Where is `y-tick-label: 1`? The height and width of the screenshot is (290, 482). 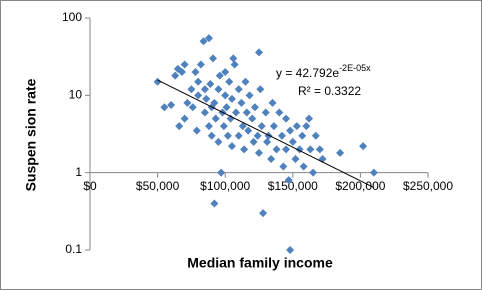
y-tick-label: 1 is located at coordinates (78, 172).